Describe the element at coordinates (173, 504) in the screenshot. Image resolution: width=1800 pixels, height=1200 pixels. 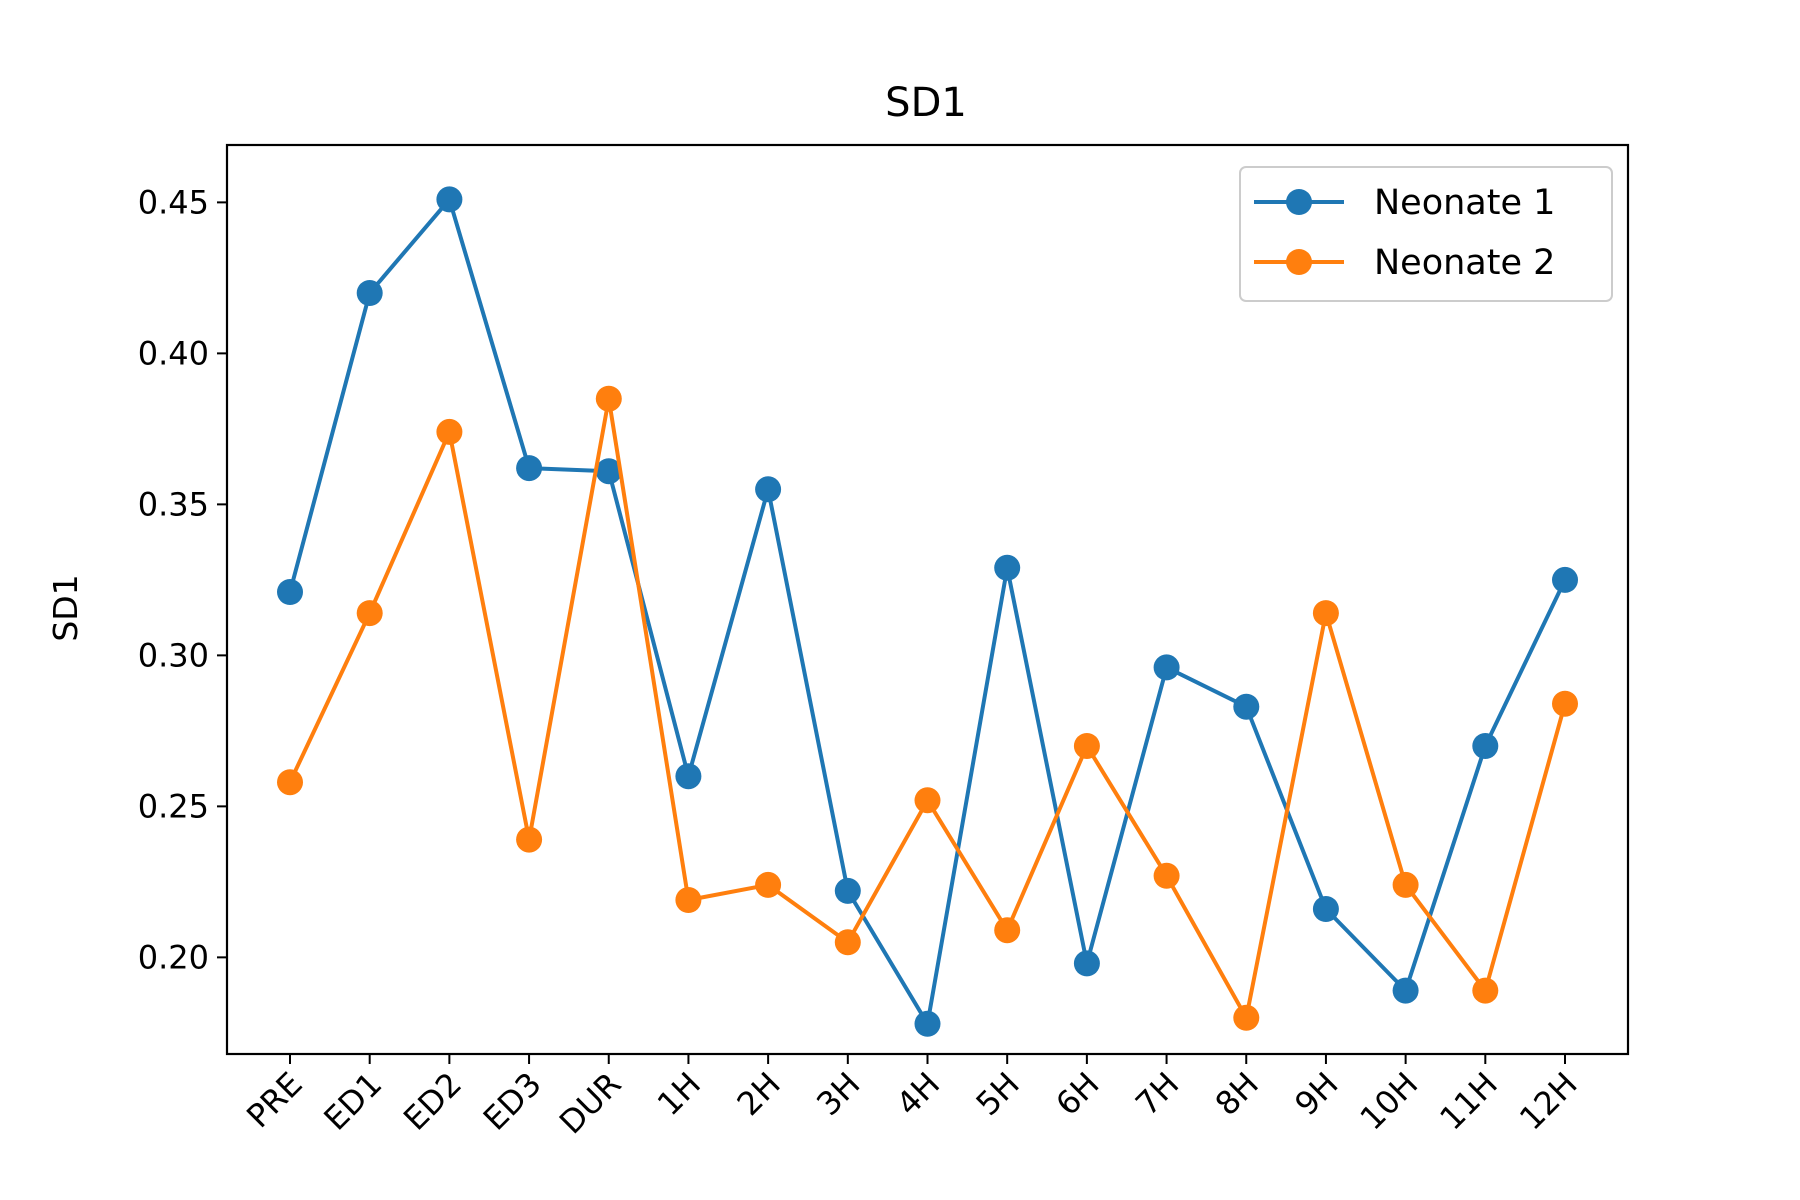
I see `y-tick-label: 0.35` at that location.